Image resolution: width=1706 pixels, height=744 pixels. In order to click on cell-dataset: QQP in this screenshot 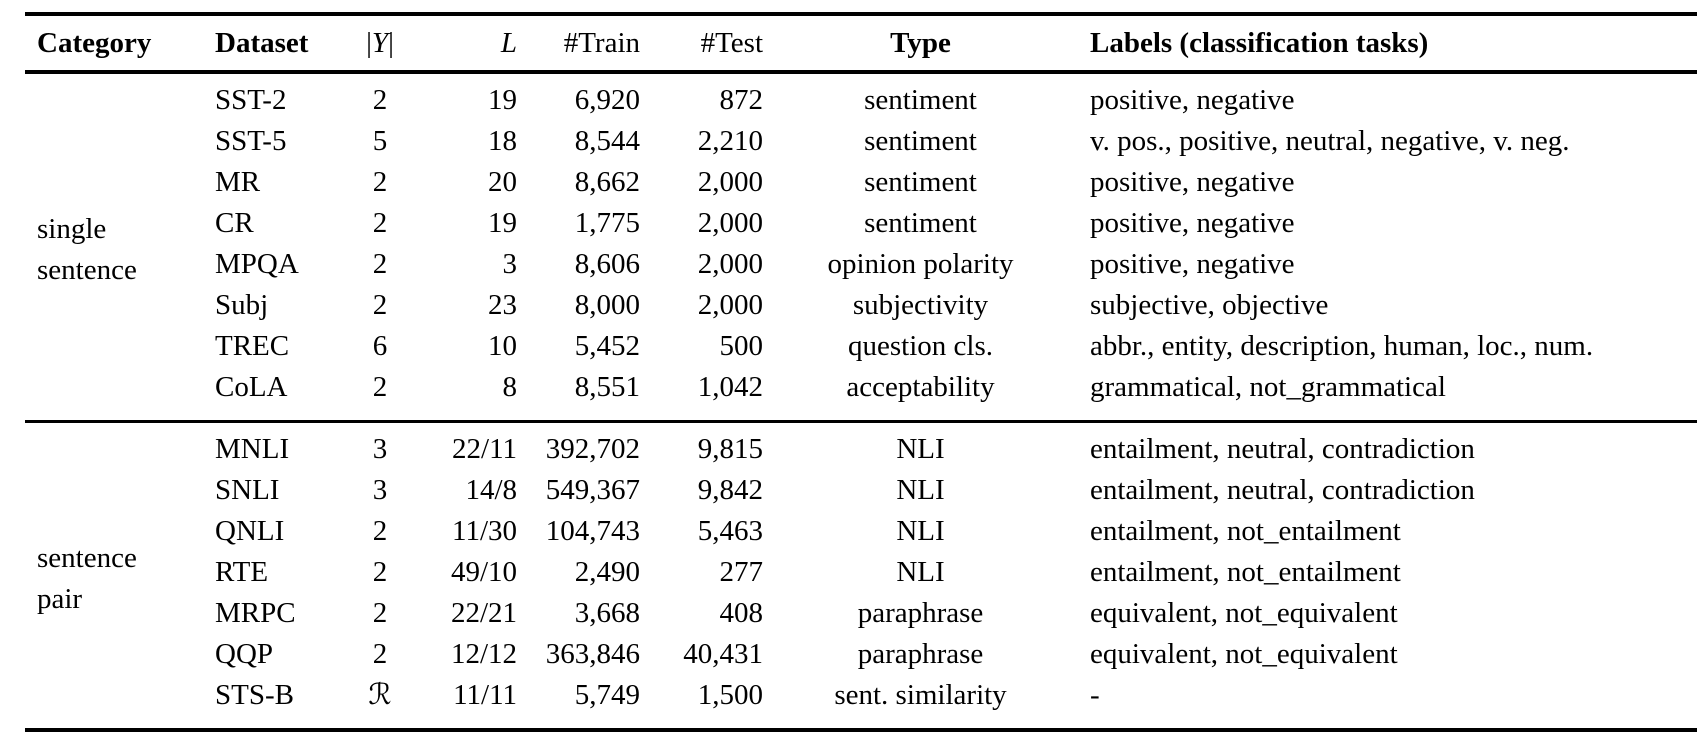, I will do `click(244, 654)`.